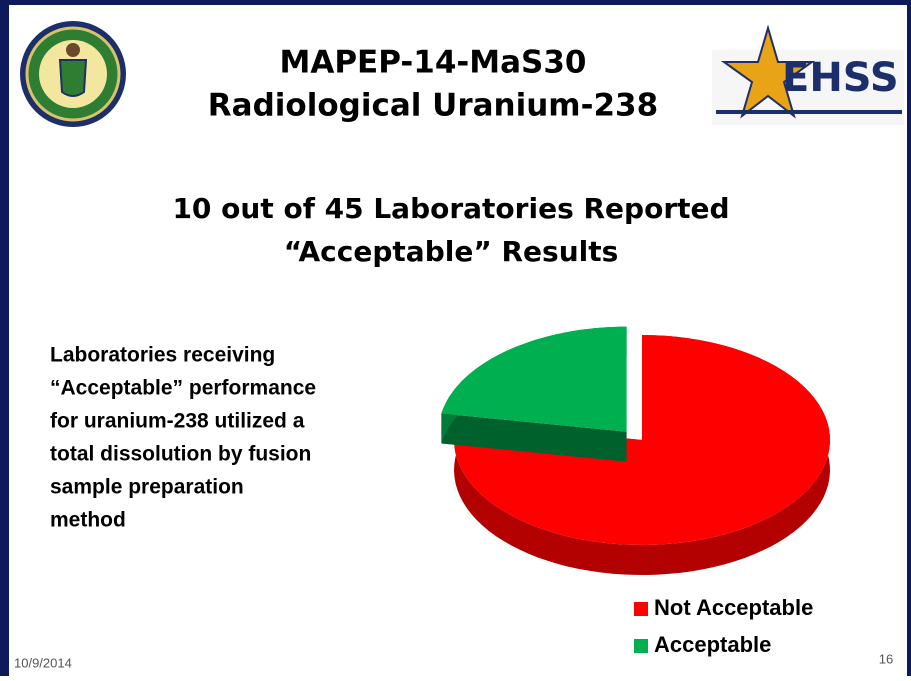 Image resolution: width=911 pixels, height=681 pixels. What do you see at coordinates (723, 626) in the screenshot?
I see `legend: Not Acceptable Acceptable` at bounding box center [723, 626].